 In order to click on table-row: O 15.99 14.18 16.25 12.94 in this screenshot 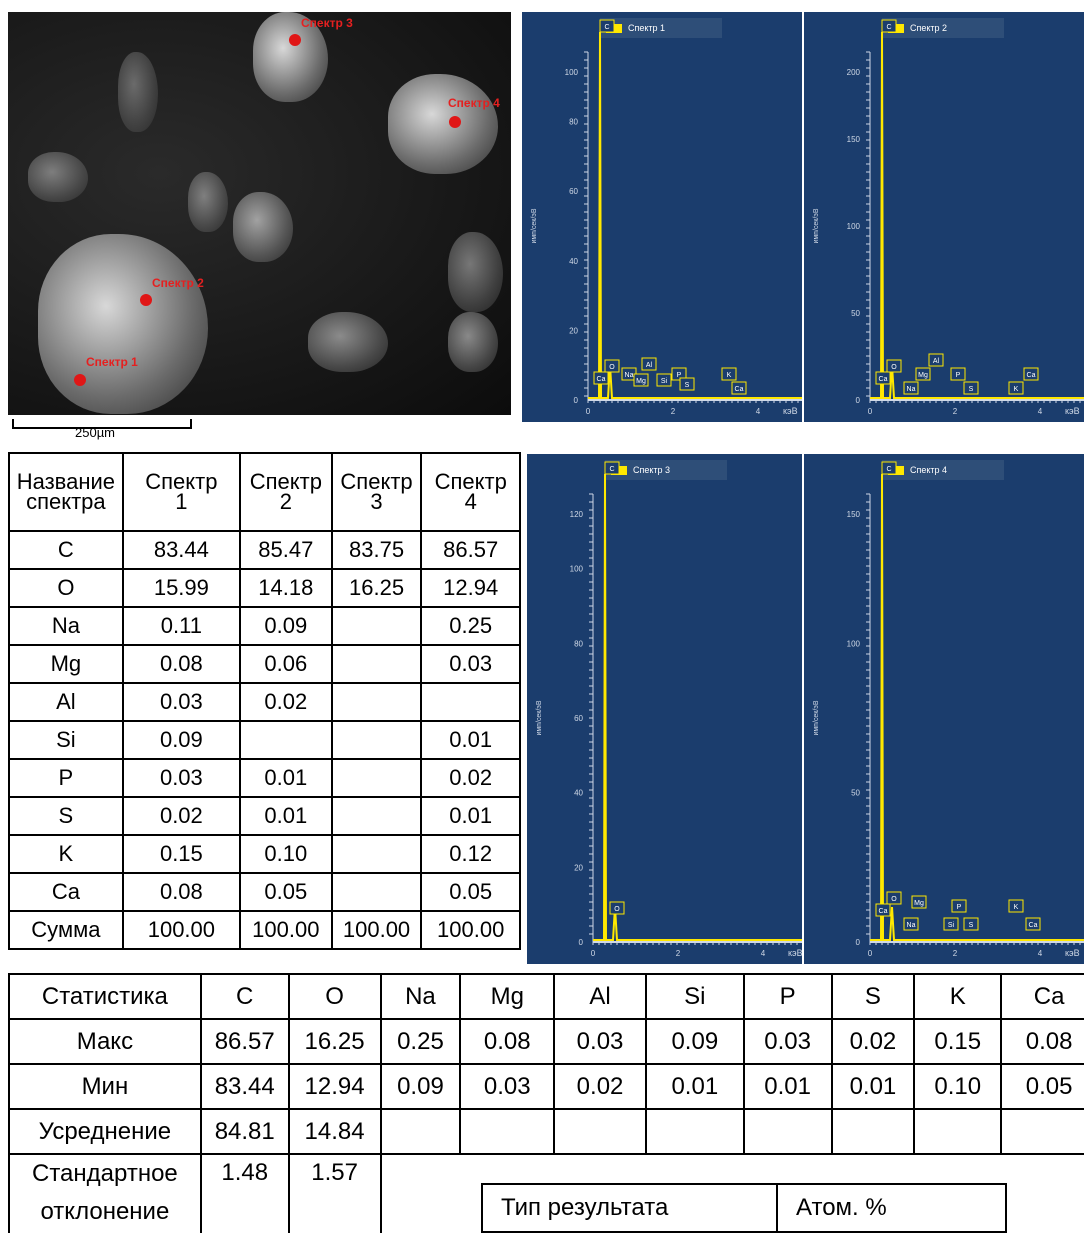, I will do `click(264, 588)`.